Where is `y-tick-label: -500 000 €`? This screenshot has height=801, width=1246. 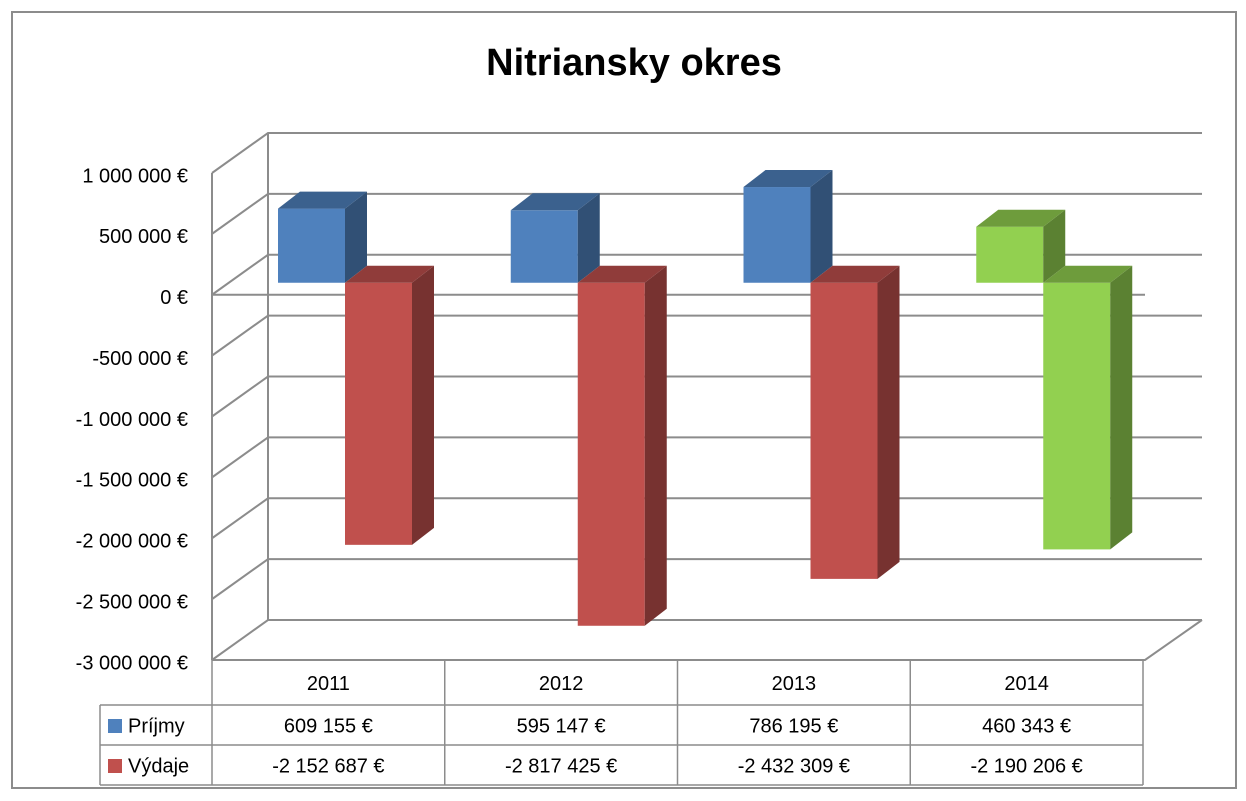
y-tick-label: -500 000 € is located at coordinates (140, 359).